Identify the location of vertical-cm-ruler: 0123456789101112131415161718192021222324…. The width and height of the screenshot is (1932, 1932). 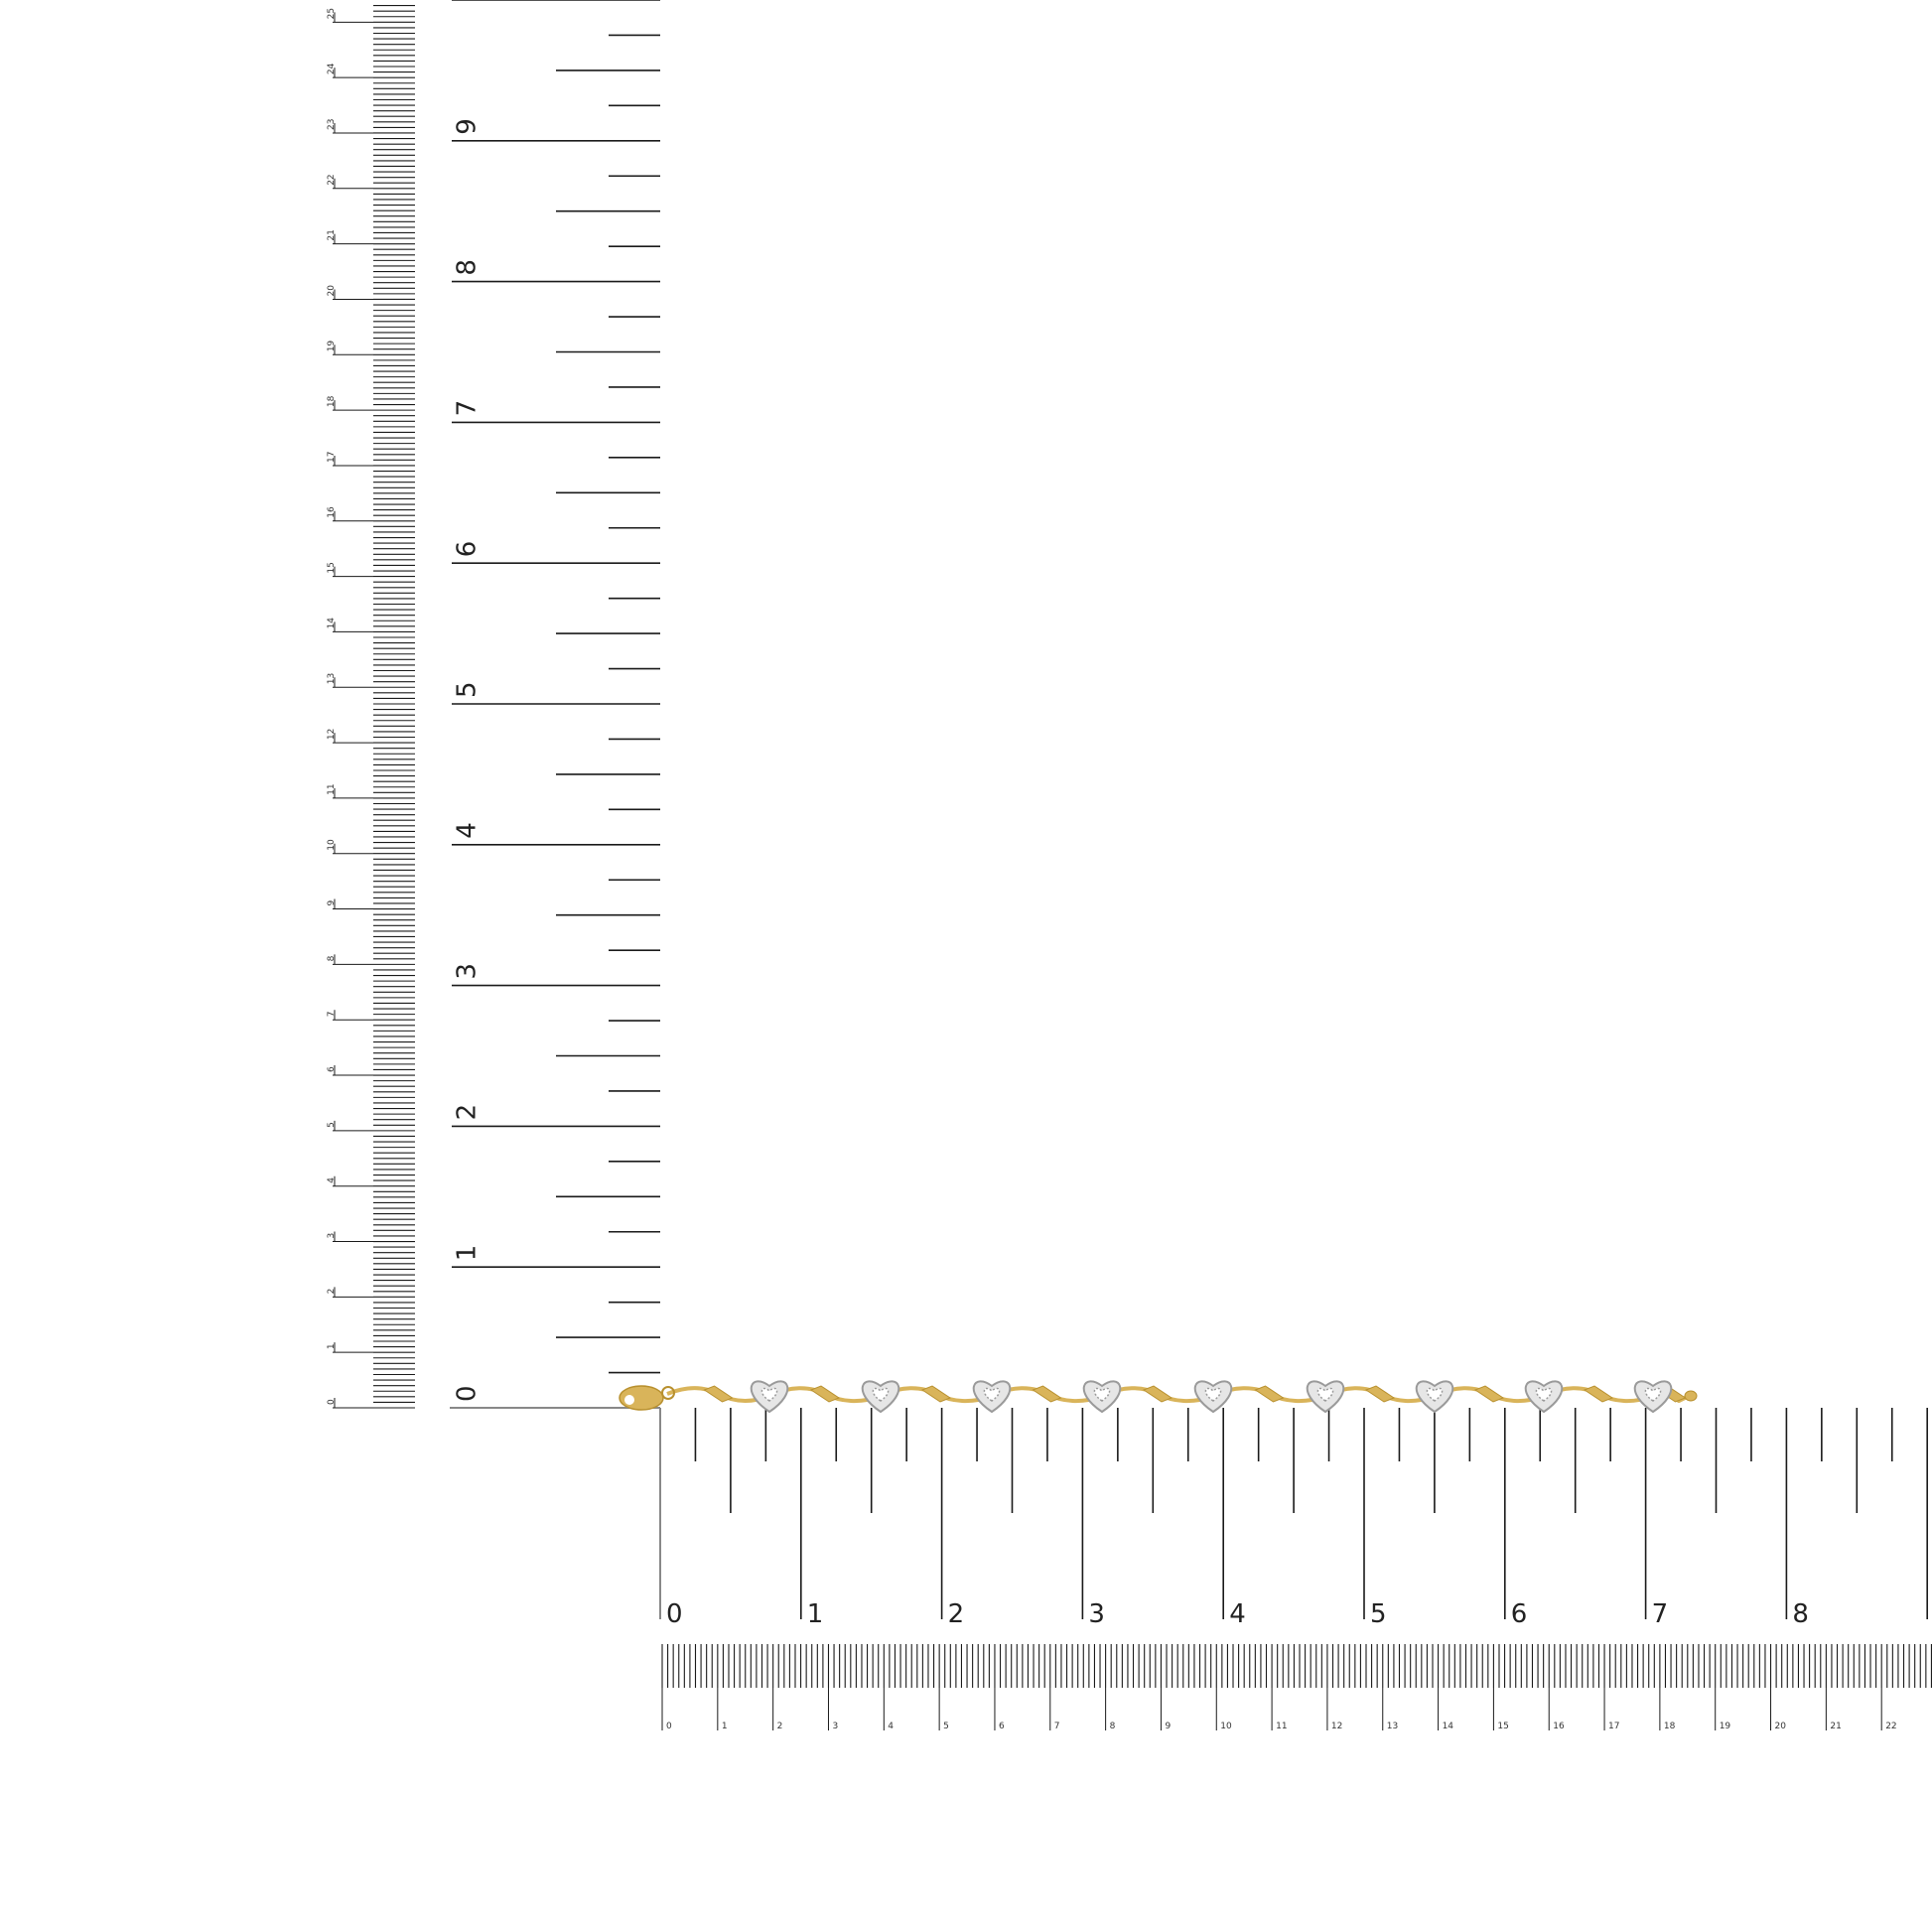
(371, 707).